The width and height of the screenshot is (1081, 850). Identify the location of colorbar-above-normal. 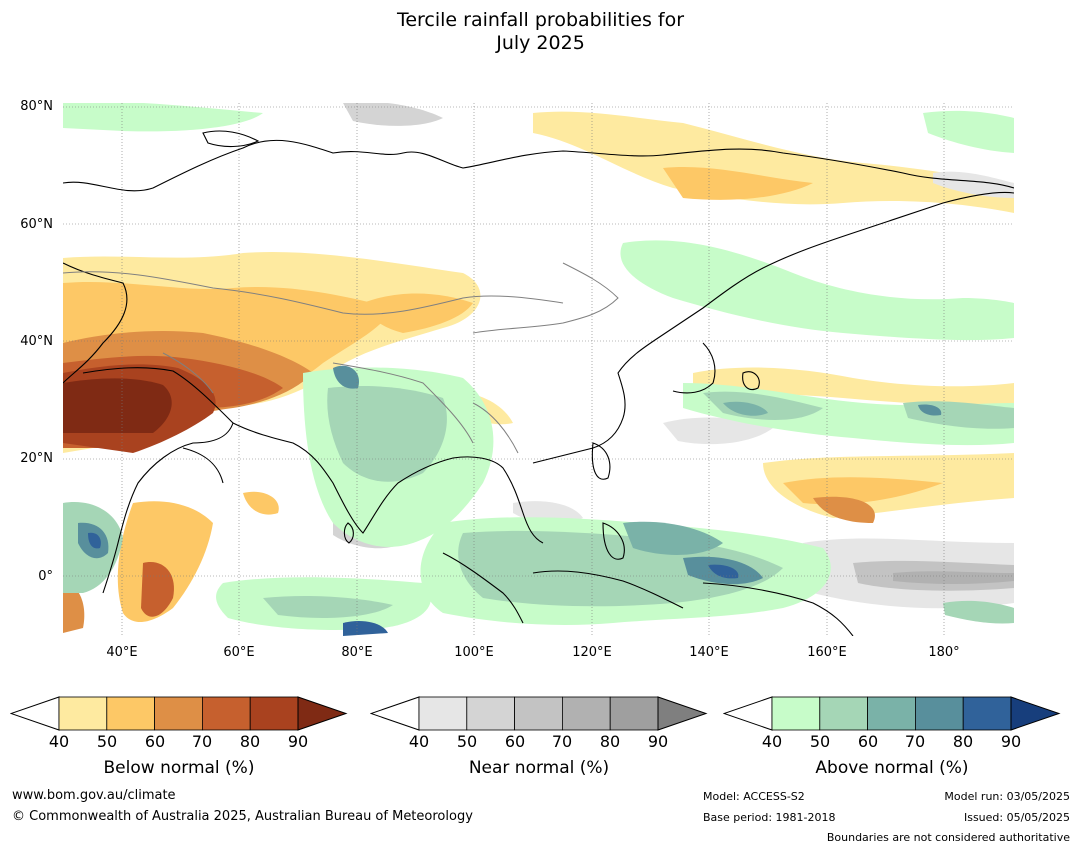
(892, 714).